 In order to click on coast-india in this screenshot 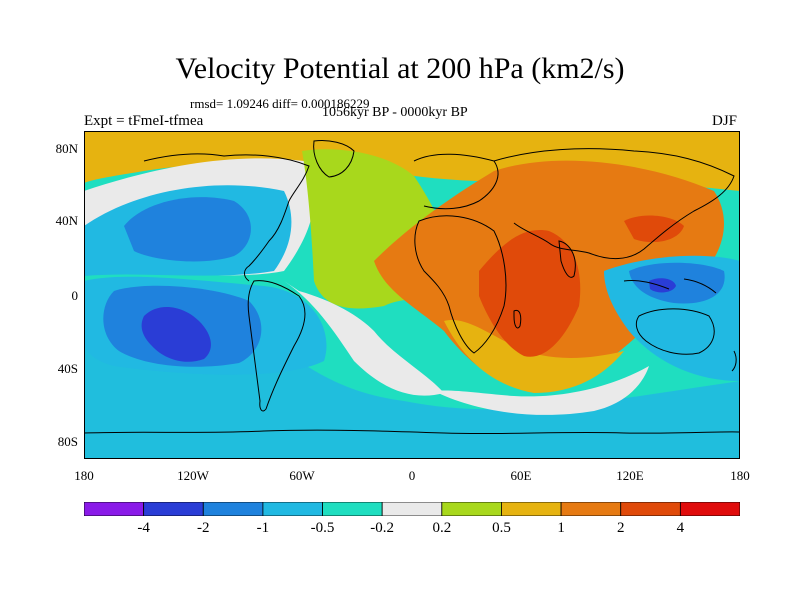, I will do `click(567, 259)`.